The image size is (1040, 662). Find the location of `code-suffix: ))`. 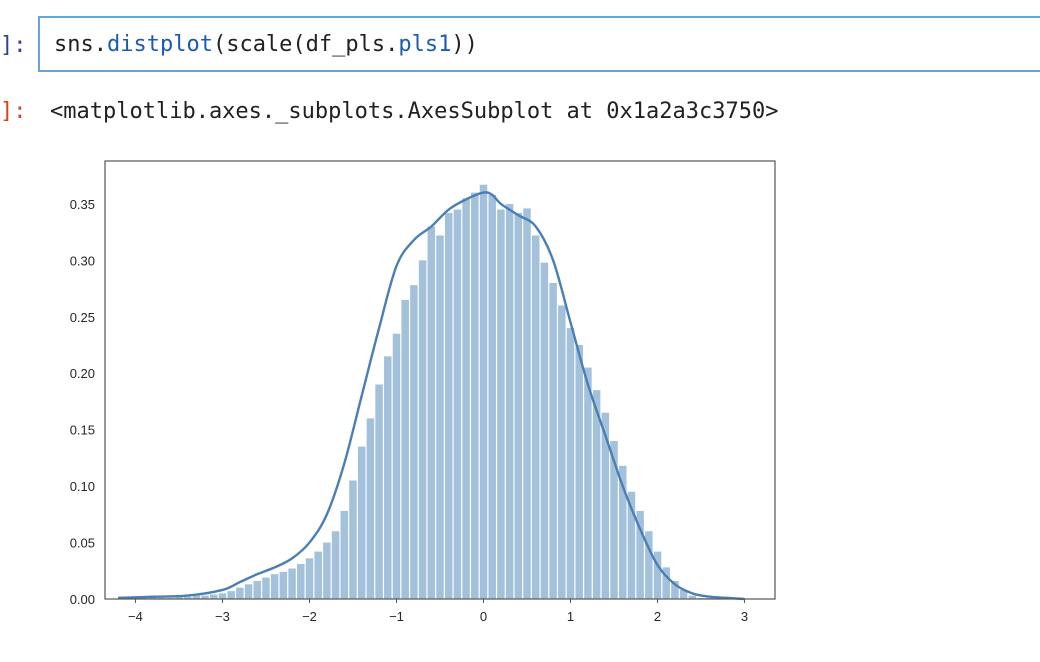

code-suffix: )) is located at coordinates (464, 44).